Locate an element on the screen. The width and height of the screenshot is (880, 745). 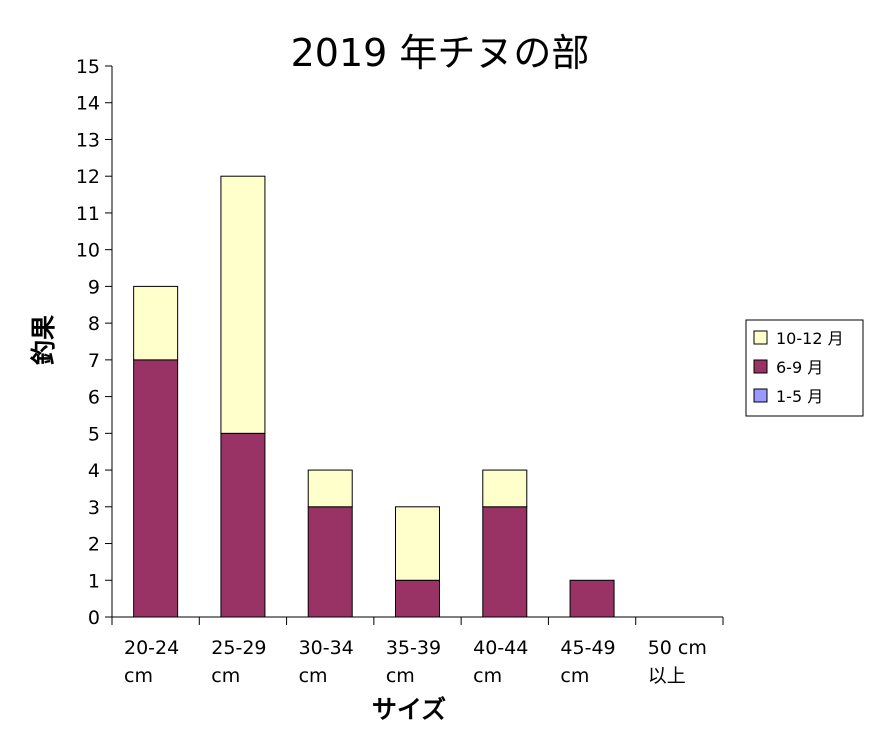
x-tick-label: 50 cm 以上 is located at coordinates (677, 662).